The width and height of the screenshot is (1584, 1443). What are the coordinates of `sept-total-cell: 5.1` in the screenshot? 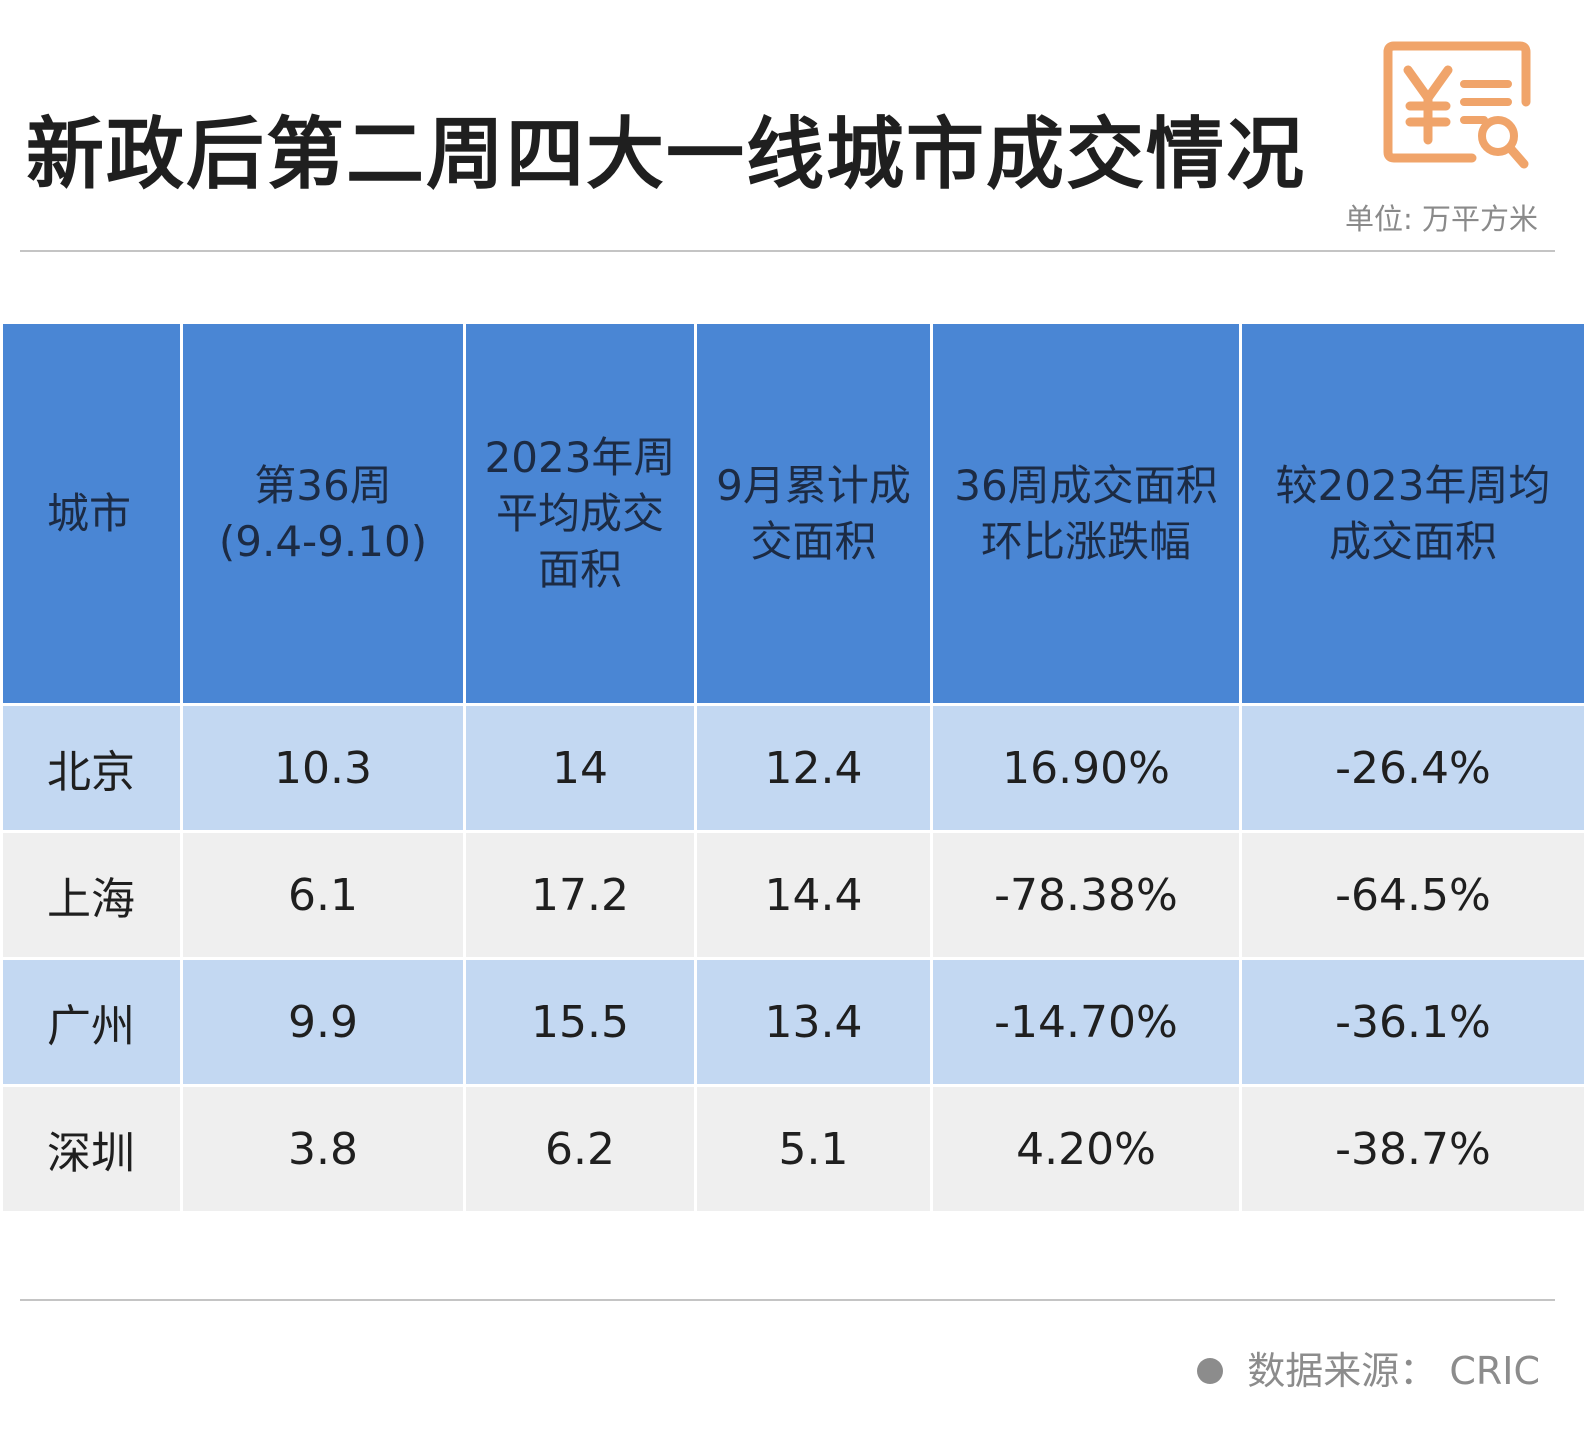 It's located at (813, 1147).